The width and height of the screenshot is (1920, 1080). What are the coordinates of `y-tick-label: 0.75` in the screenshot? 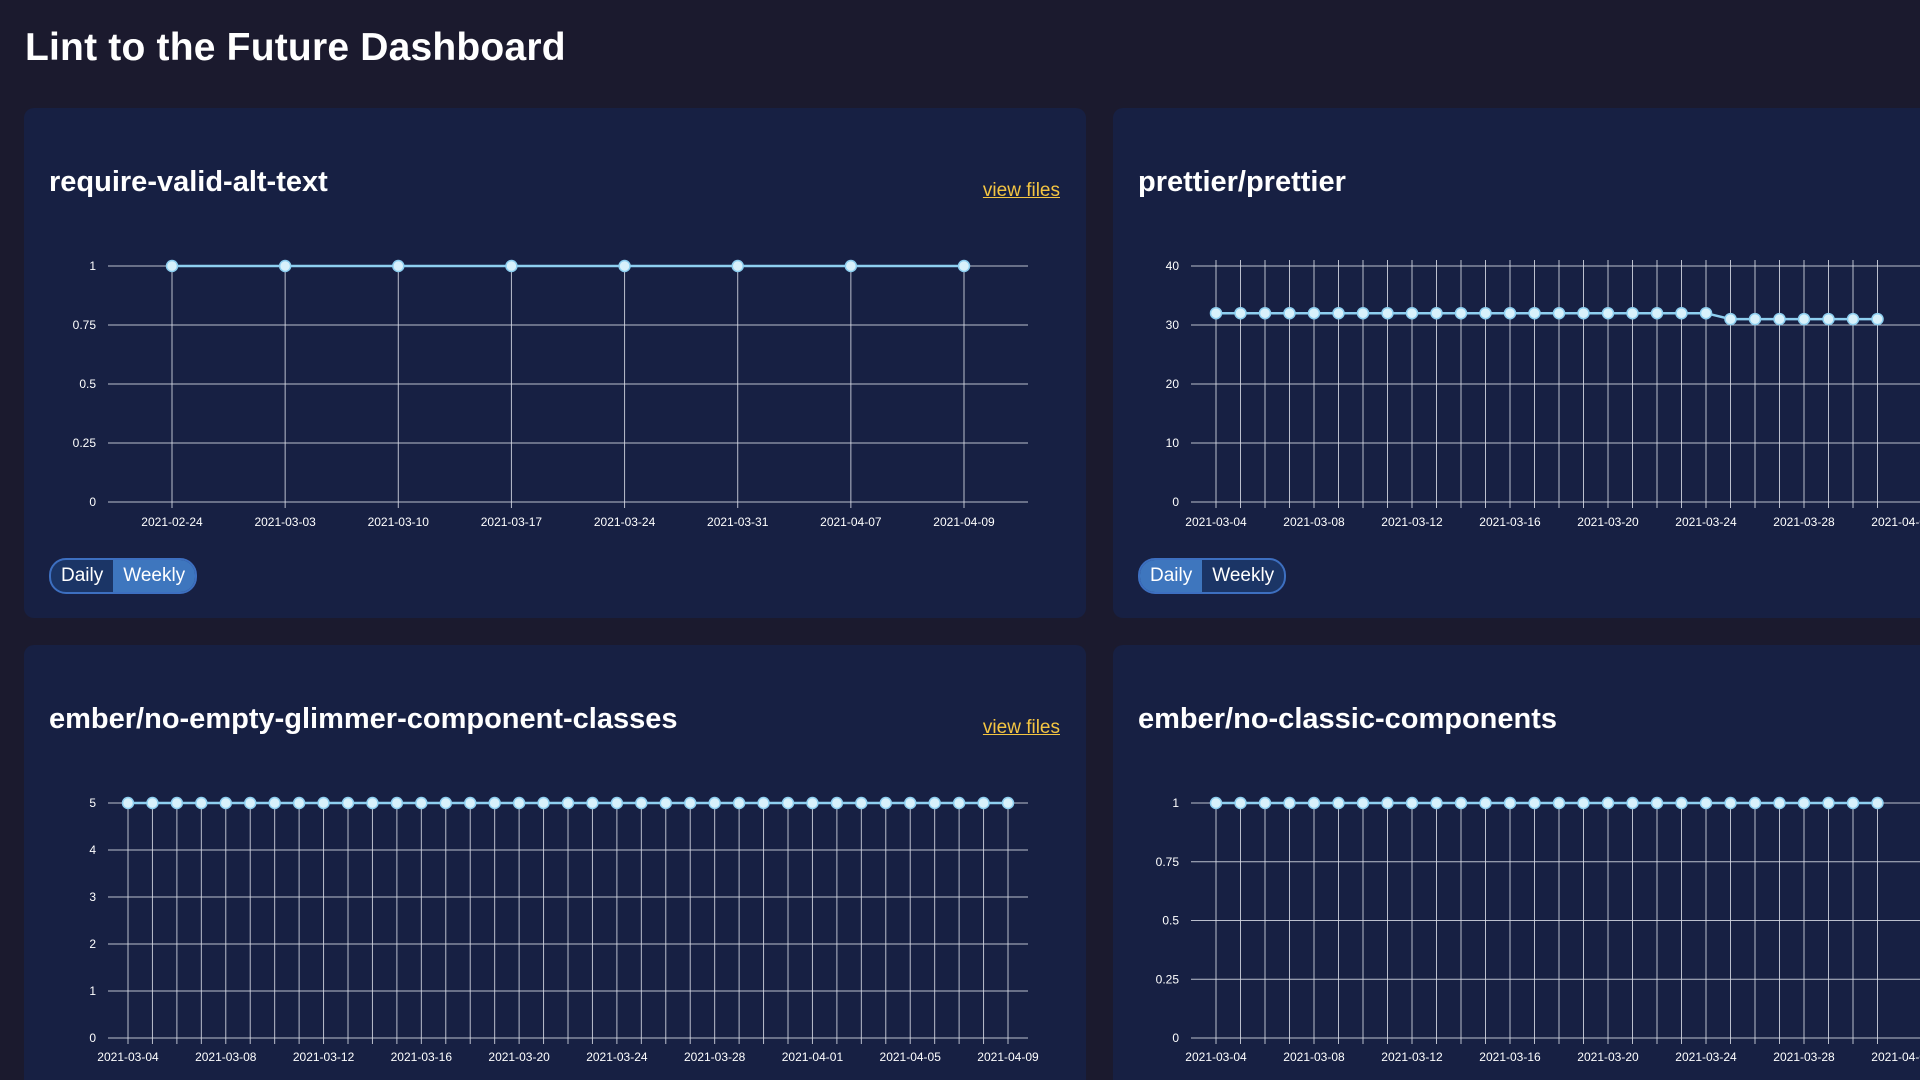 It's located at (85, 325).